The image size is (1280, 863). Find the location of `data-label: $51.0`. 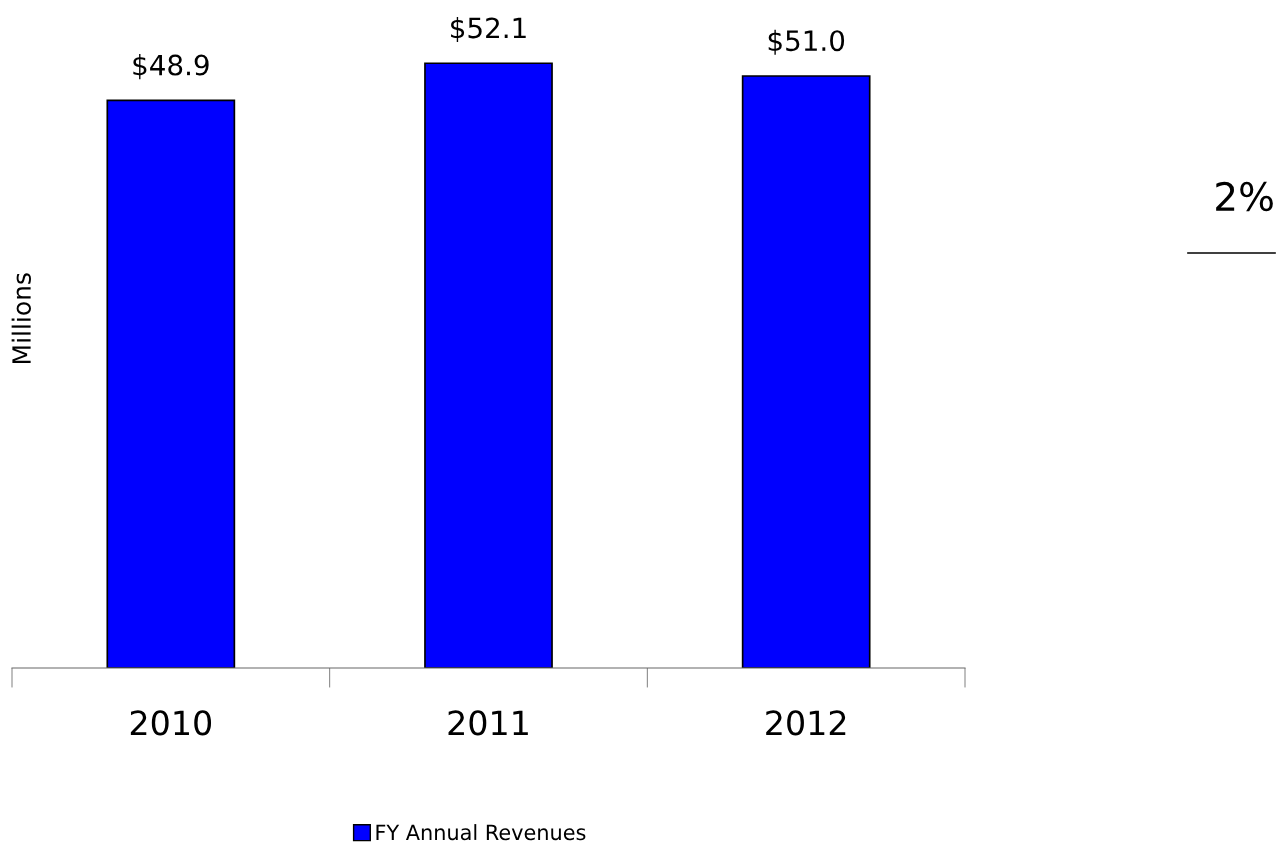

data-label: $51.0 is located at coordinates (806, 42).